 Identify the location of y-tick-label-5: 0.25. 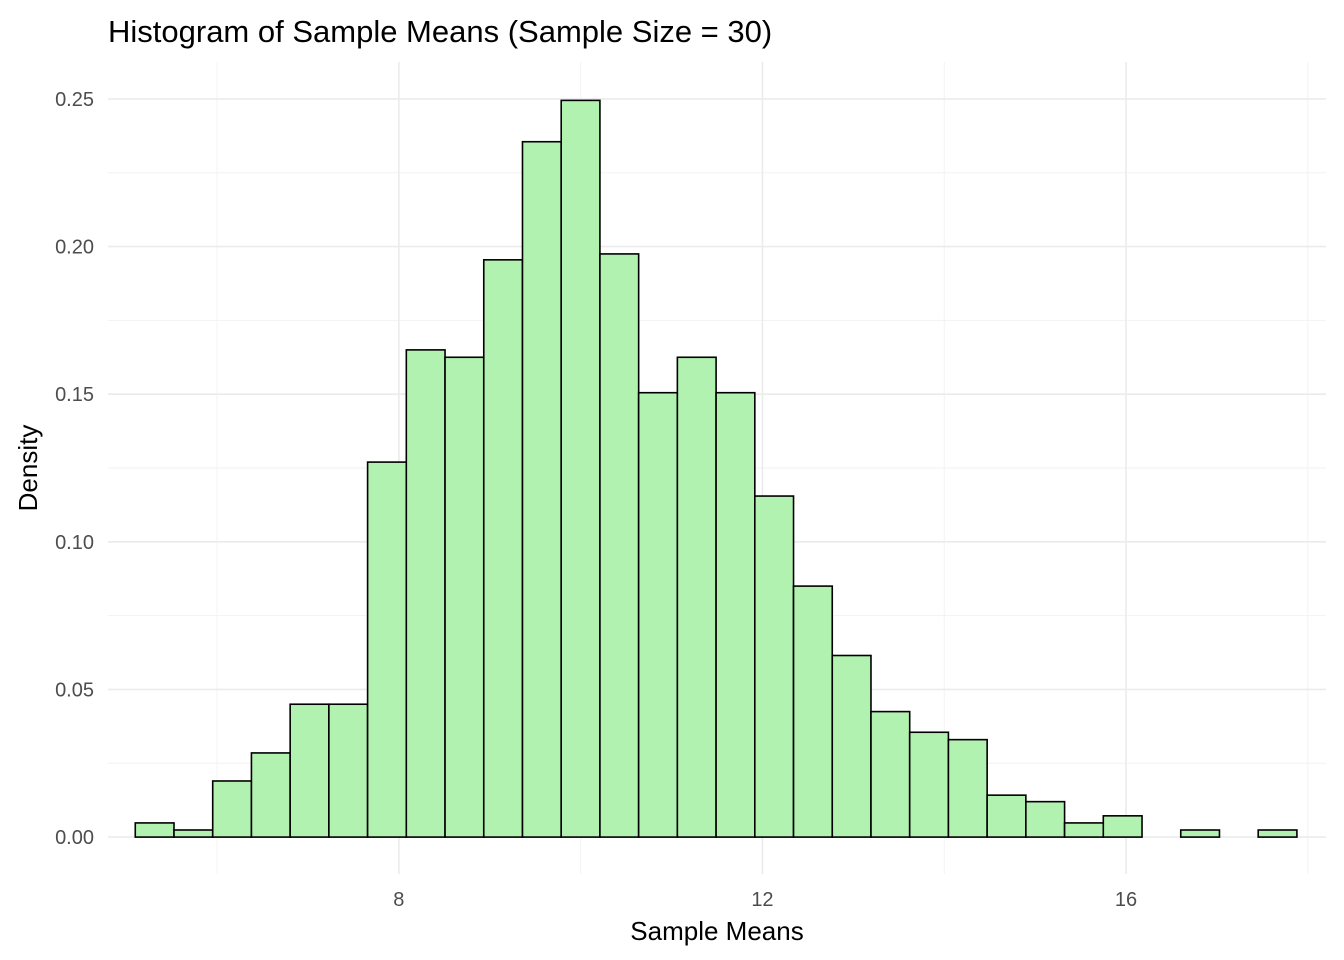
(74, 100).